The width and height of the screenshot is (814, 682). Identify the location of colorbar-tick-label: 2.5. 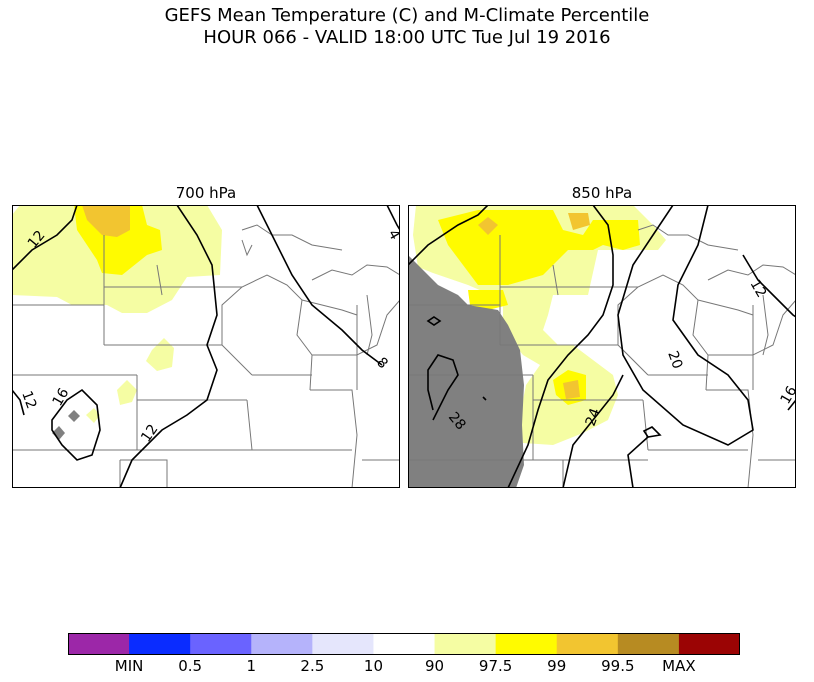
(312, 666).